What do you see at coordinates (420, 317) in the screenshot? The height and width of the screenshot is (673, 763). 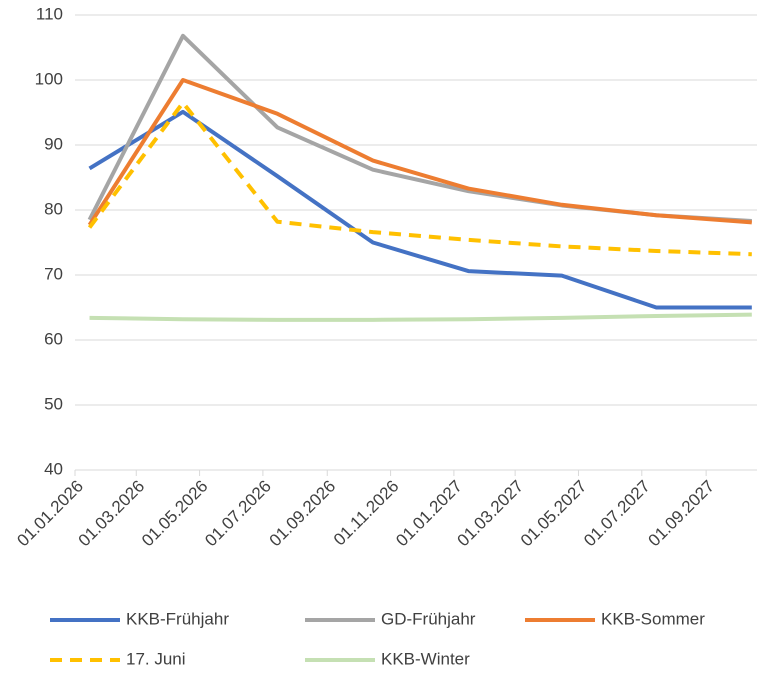 I see `series-line` at bounding box center [420, 317].